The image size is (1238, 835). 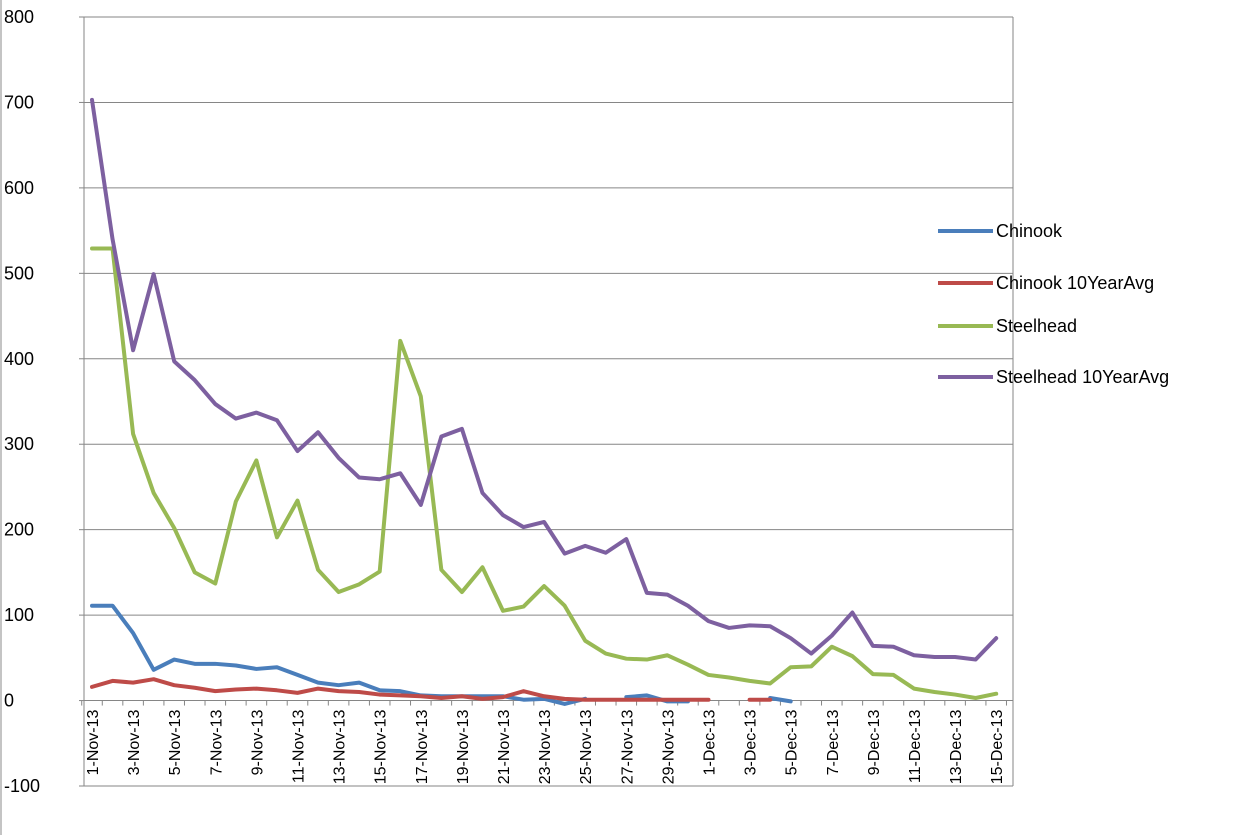 What do you see at coordinates (22, 401) in the screenshot?
I see `y-tick-labels: -100 0 100 200 300 400 500 600 700 800` at bounding box center [22, 401].